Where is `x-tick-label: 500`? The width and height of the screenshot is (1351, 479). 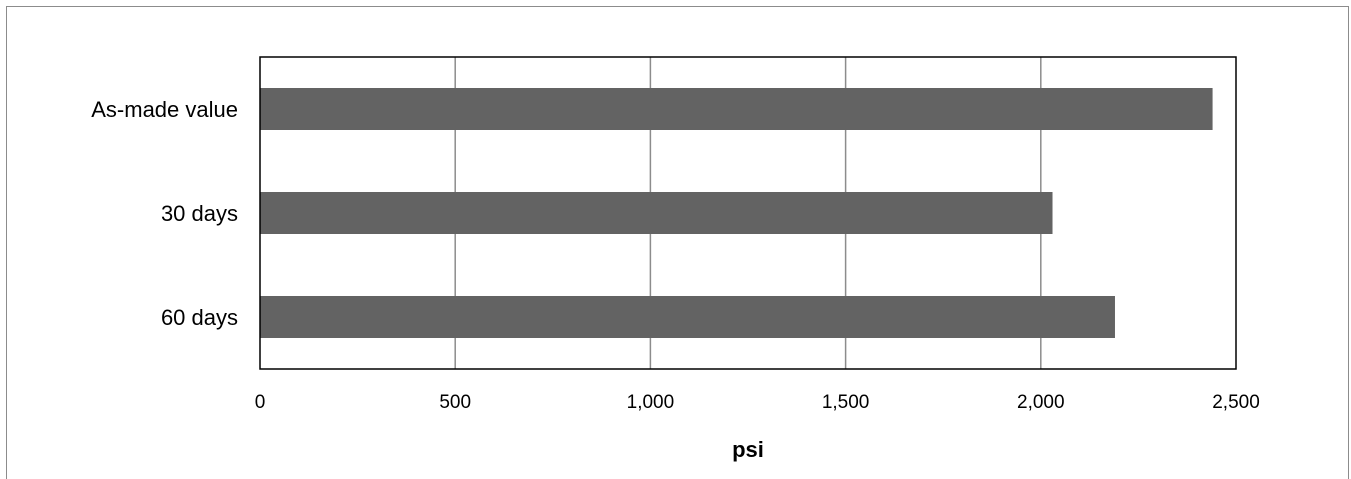
x-tick-label: 500 is located at coordinates (455, 402).